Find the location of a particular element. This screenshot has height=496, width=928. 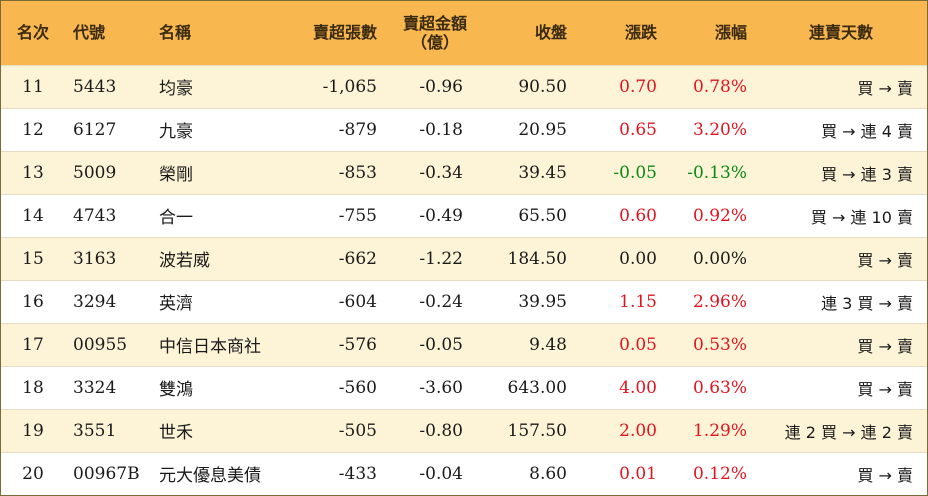

cell-rank: 17 is located at coordinates (33, 344).